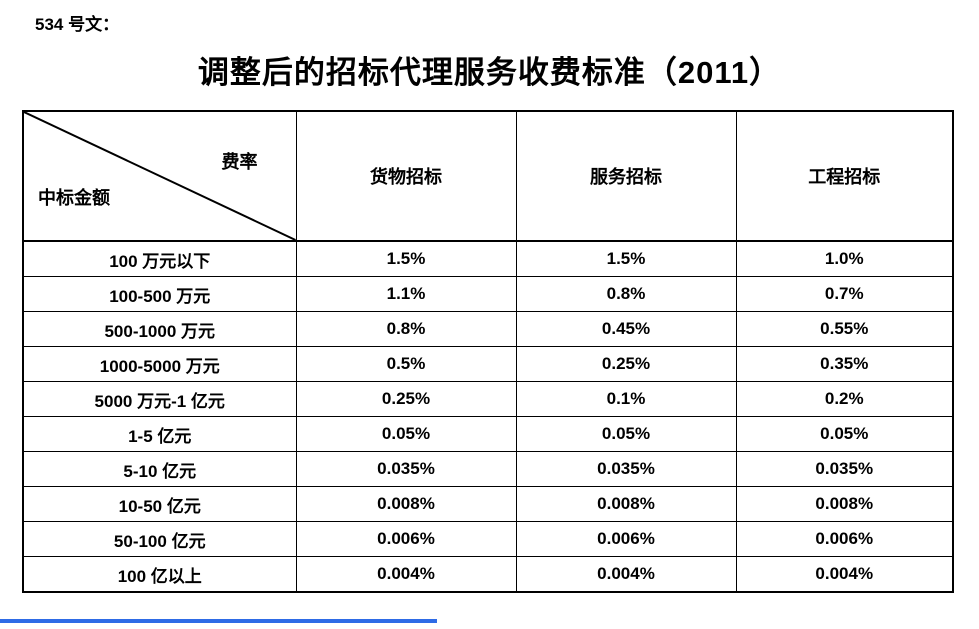 The width and height of the screenshot is (979, 629). What do you see at coordinates (626, 399) in the screenshot?
I see `rate-cell-col2: 0.1%` at bounding box center [626, 399].